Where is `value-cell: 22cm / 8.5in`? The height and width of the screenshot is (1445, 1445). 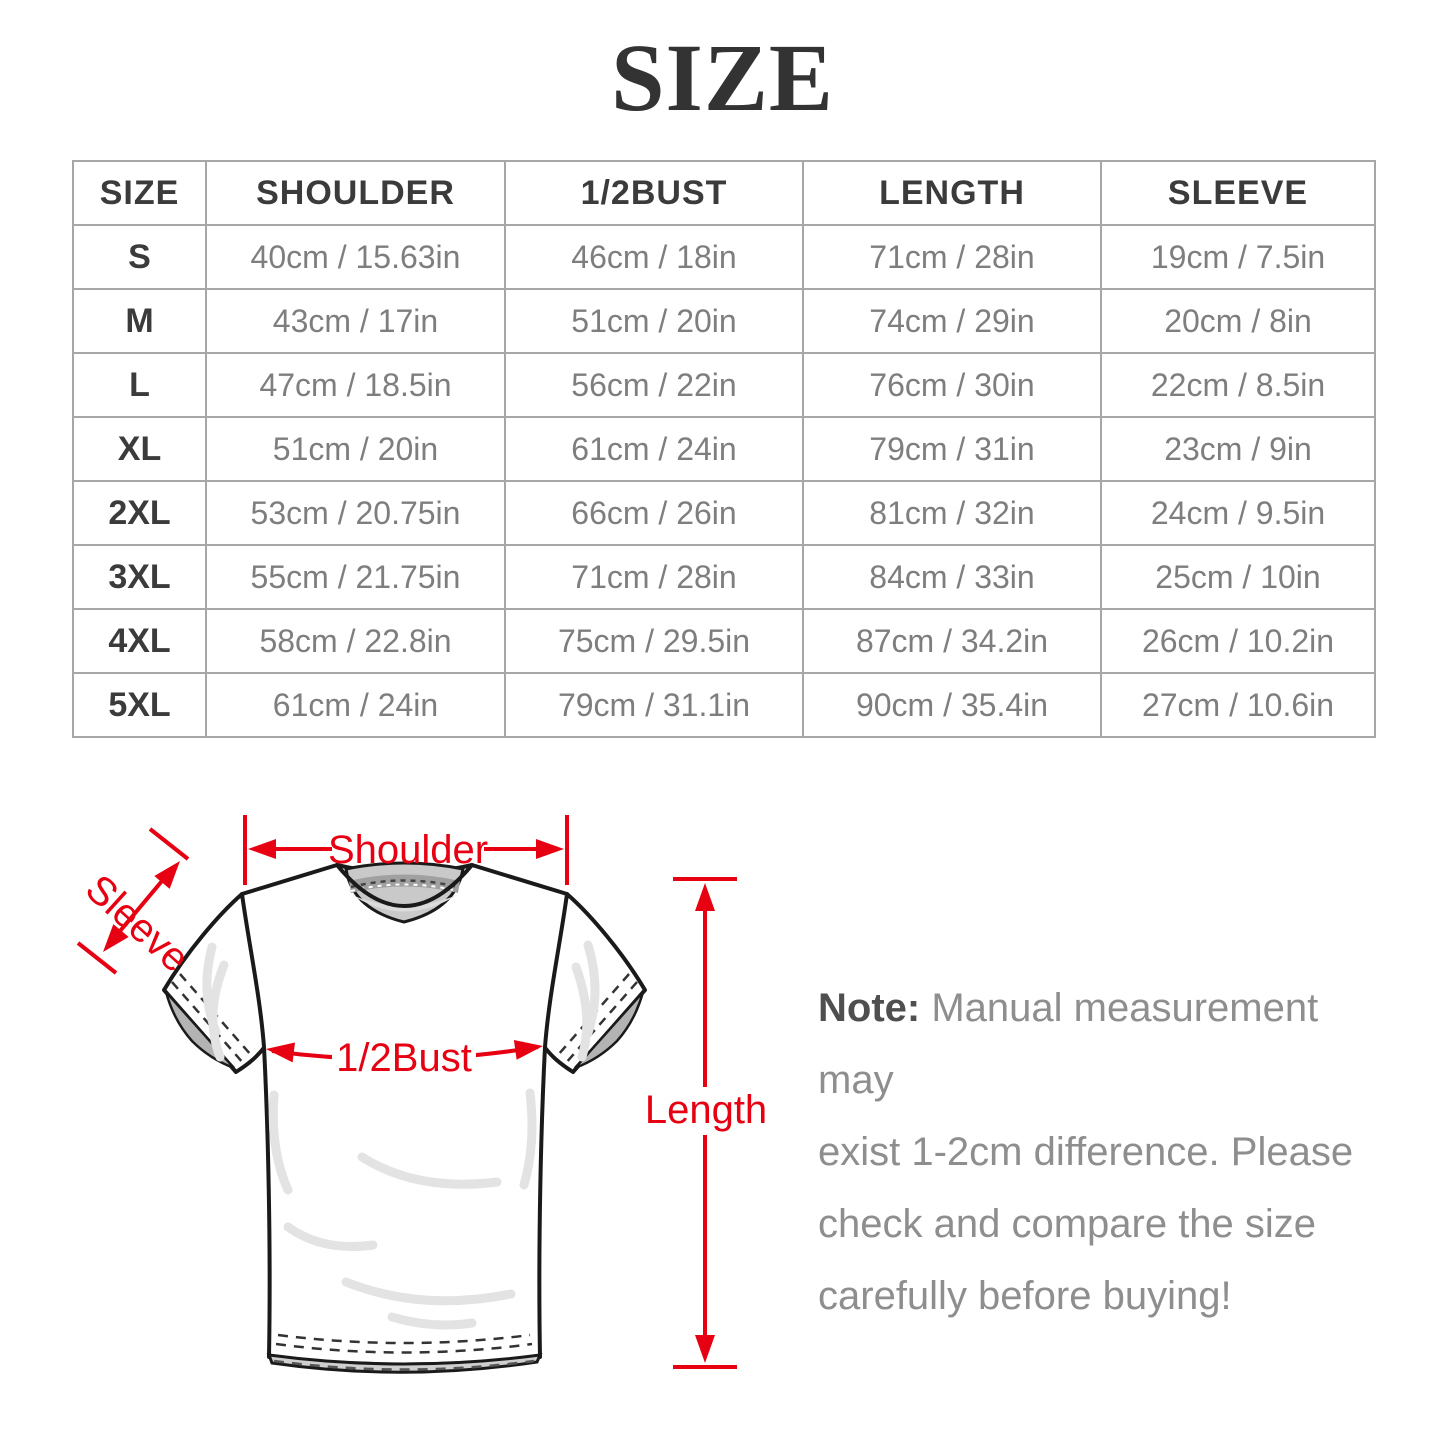 value-cell: 22cm / 8.5in is located at coordinates (1238, 385).